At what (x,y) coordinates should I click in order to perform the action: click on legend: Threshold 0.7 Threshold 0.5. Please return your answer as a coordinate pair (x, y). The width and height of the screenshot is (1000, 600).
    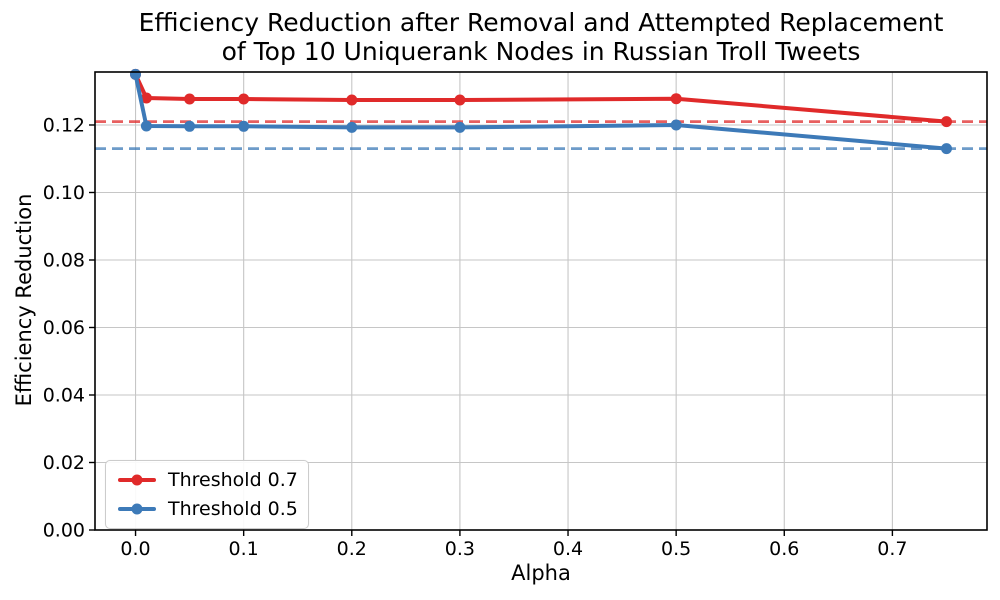
    Looking at the image, I should click on (207, 494).